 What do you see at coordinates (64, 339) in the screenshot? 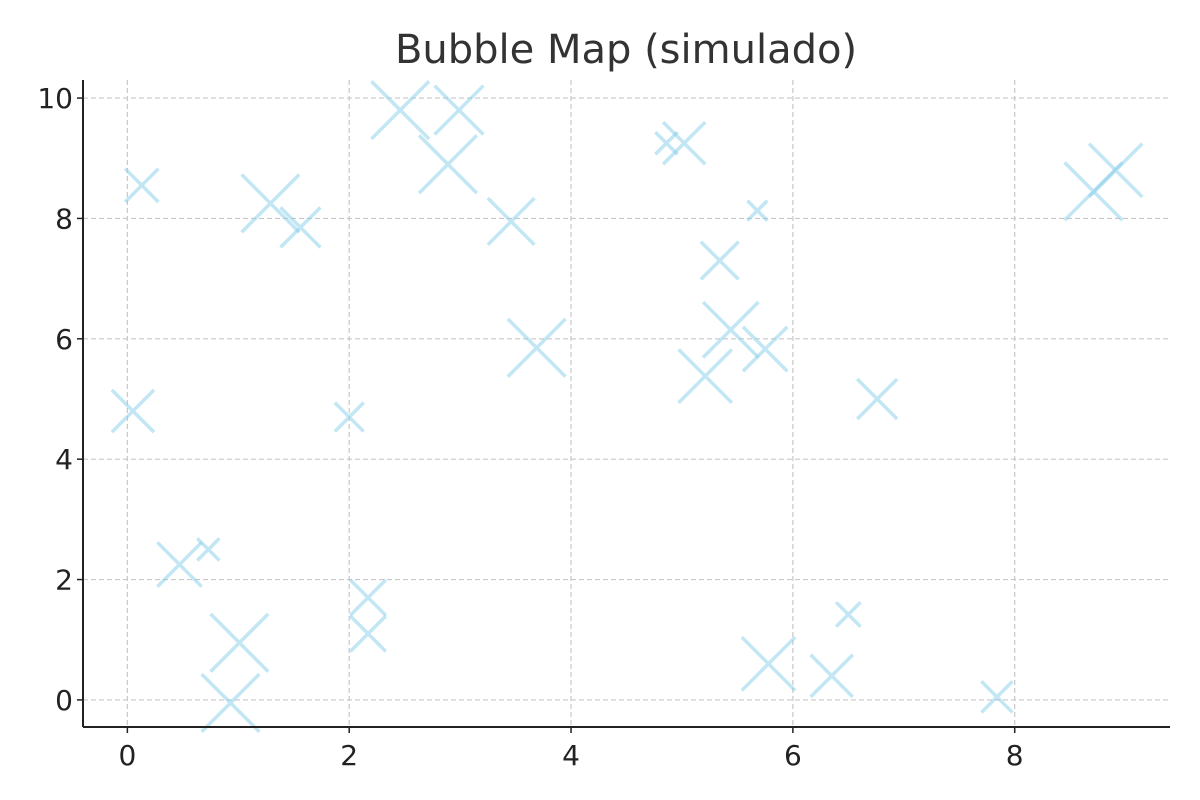
I see `y-tick-label: 6` at bounding box center [64, 339].